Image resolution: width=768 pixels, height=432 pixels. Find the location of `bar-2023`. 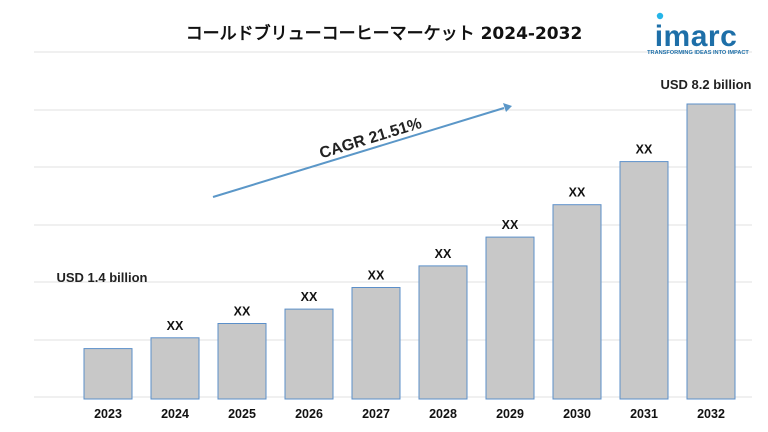

bar-2023 is located at coordinates (108, 374).